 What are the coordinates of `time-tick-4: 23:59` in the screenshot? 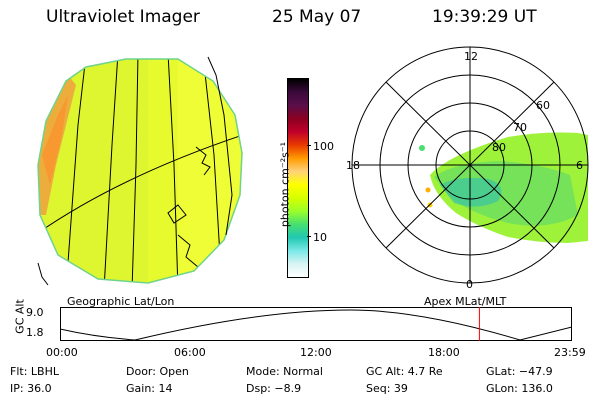 It's located at (570, 352).